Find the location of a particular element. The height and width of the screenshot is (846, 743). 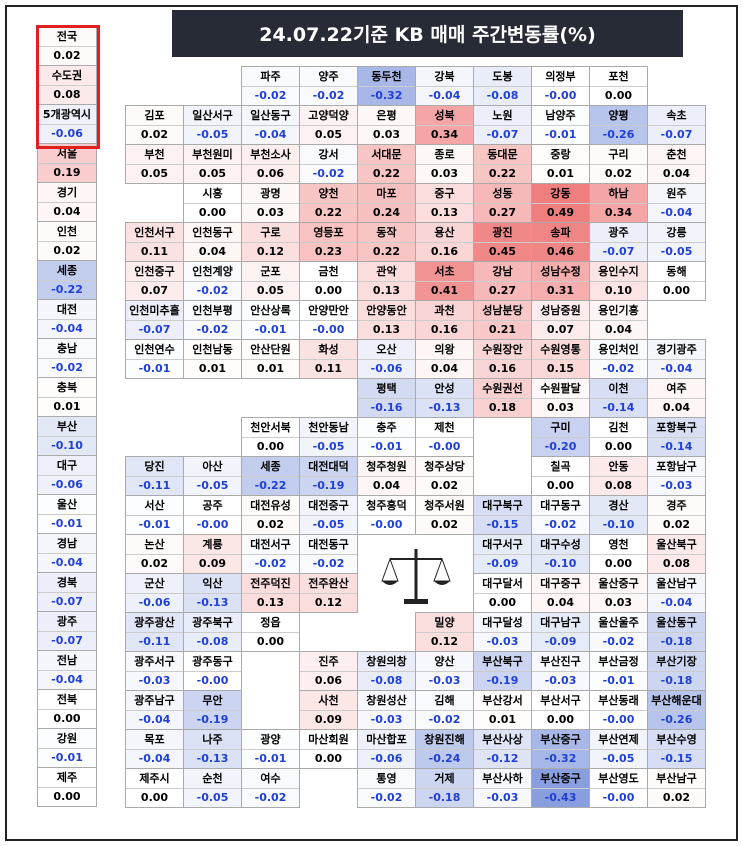

region-cell: 안산상록 -0.01 is located at coordinates (270, 320).